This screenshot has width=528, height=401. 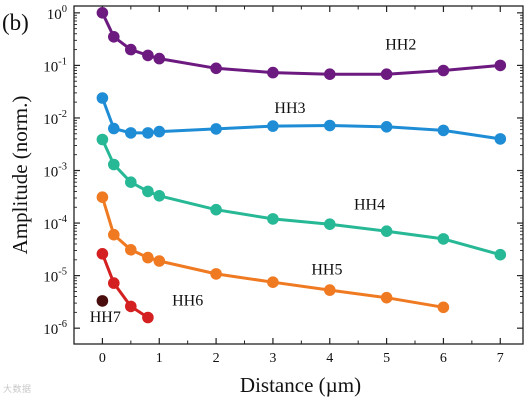 What do you see at coordinates (289, 108) in the screenshot?
I see `series-label-hh3: HH3` at bounding box center [289, 108].